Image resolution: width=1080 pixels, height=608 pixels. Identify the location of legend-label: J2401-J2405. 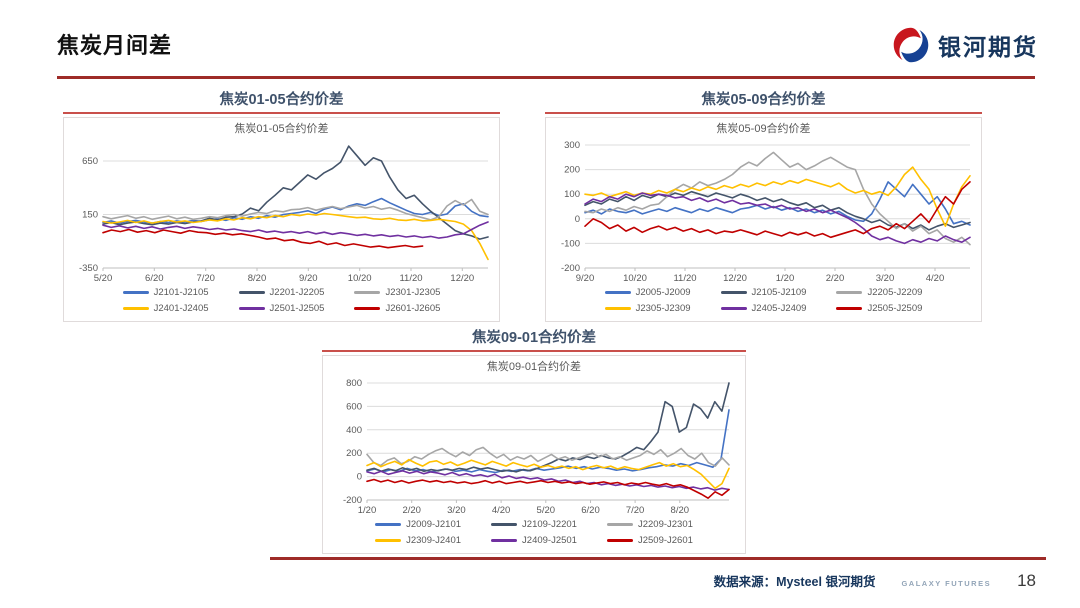
(181, 308).